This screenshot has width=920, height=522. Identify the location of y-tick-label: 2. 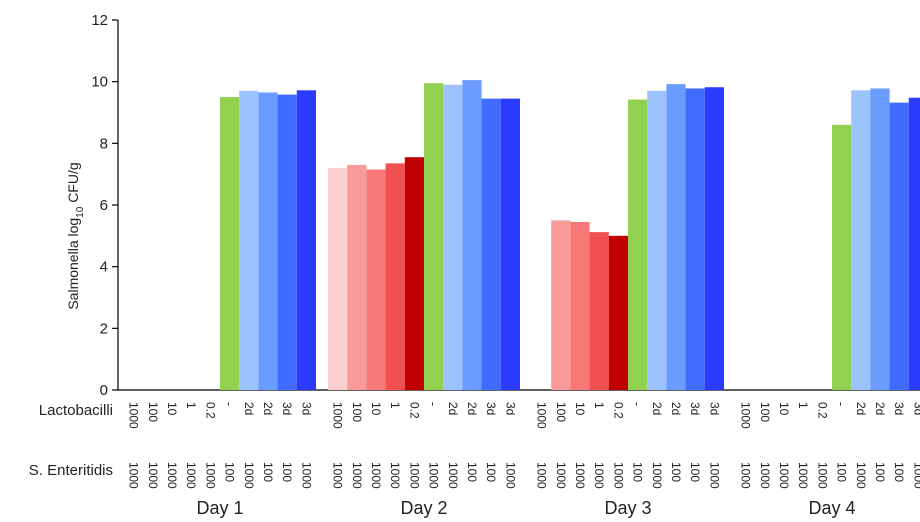
(104, 328).